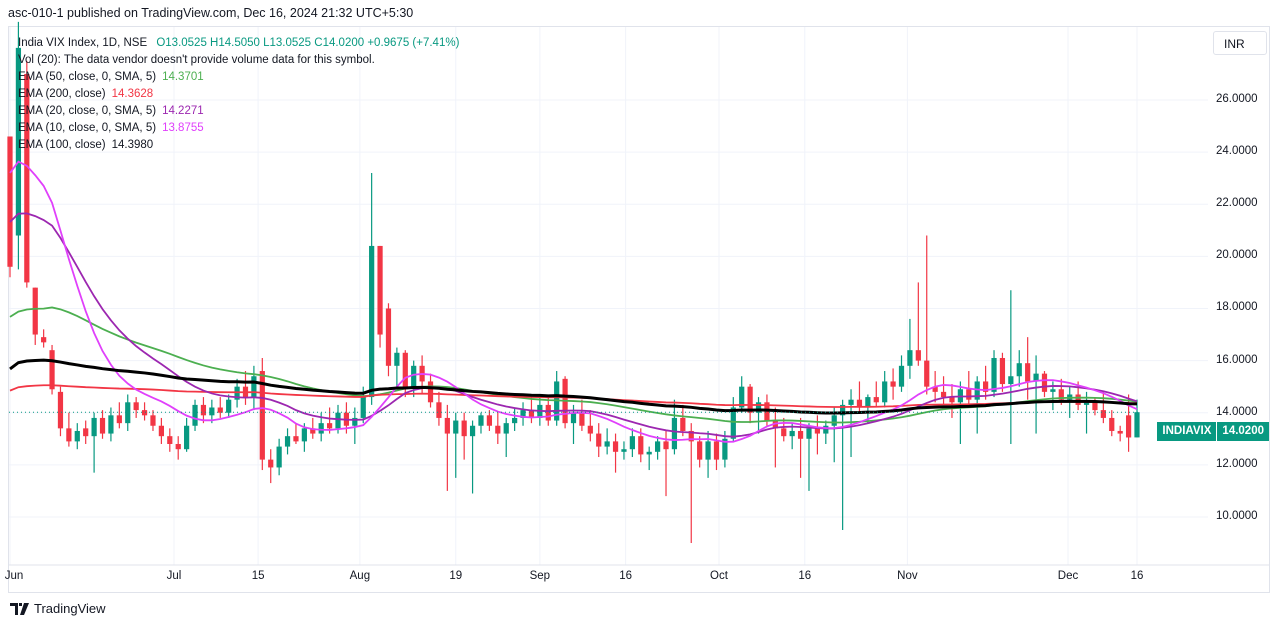  What do you see at coordinates (1240, 43) in the screenshot?
I see `currency-button: INR` at bounding box center [1240, 43].